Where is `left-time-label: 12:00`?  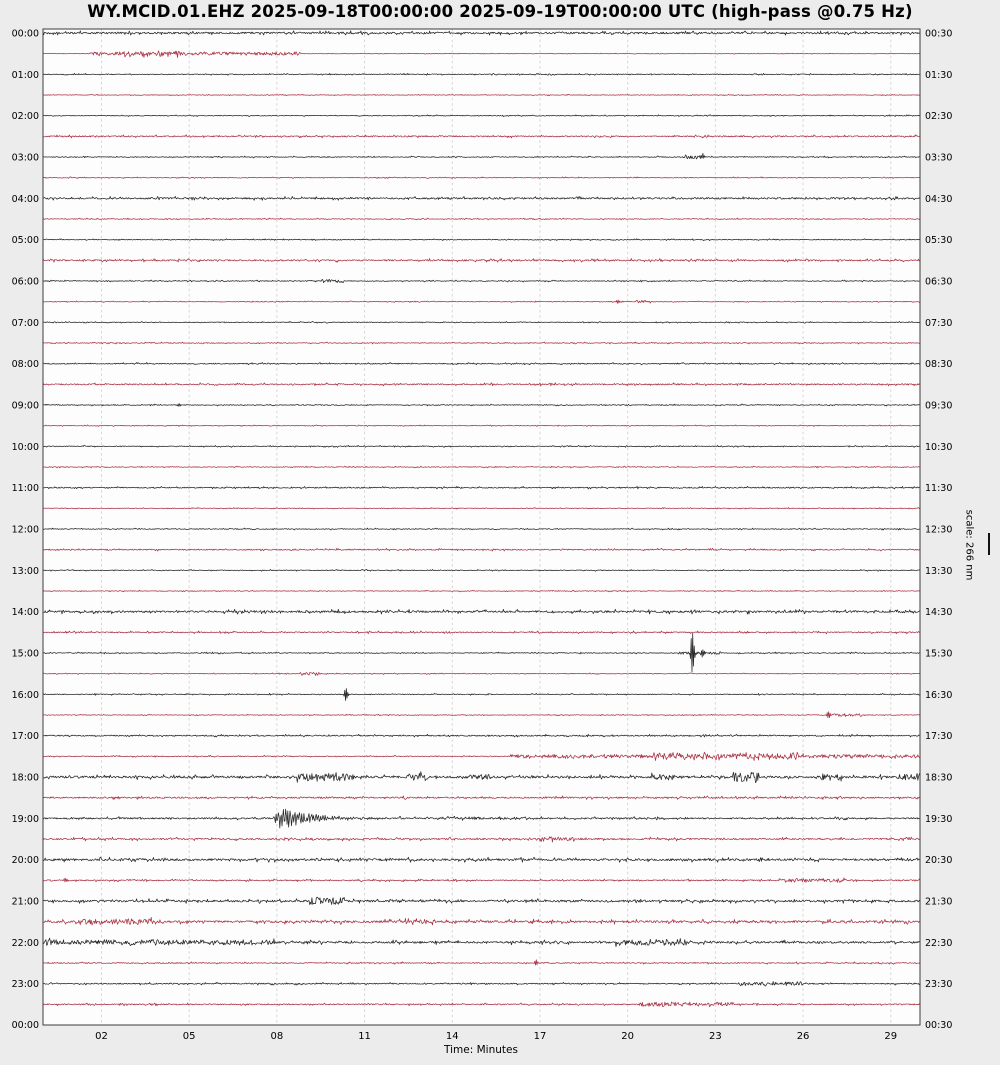
left-time-label: 12:00 is located at coordinates (25, 530).